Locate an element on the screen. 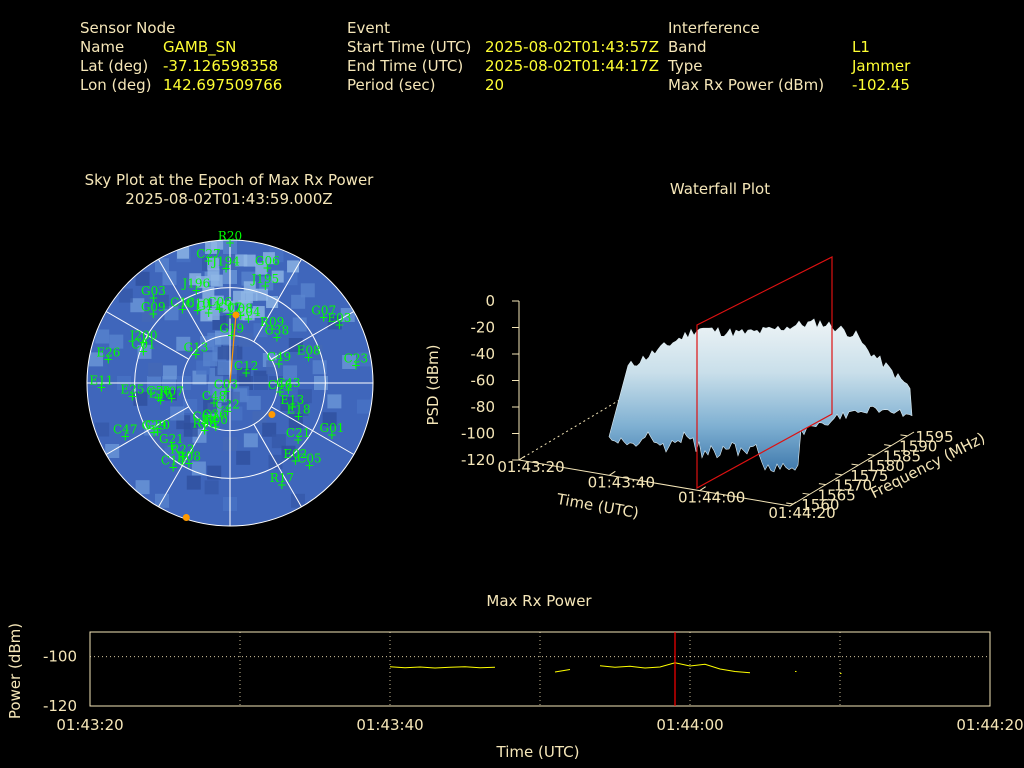 This screenshot has height=768, width=1024. satellite-r09: +R09 is located at coordinates (272, 325).